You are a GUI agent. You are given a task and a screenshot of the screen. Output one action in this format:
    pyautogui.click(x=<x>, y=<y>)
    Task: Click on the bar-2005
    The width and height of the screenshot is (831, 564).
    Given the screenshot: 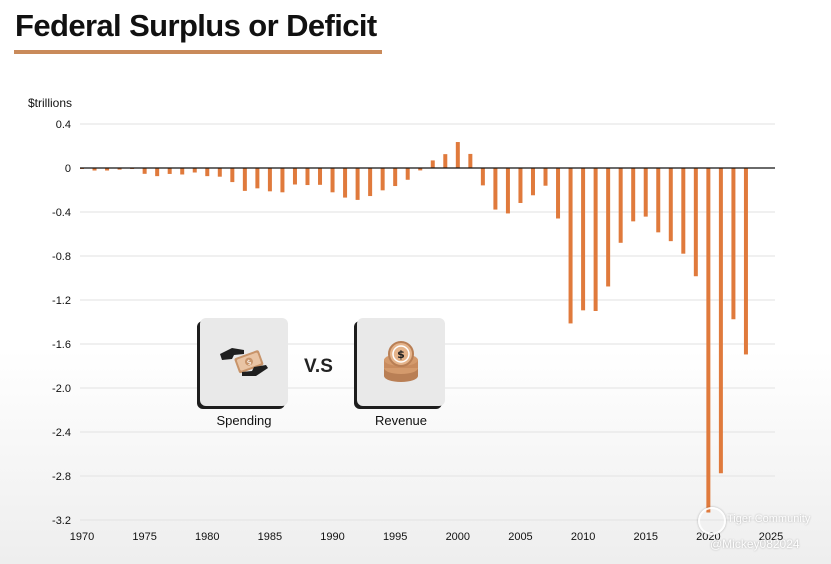 What is the action you would take?
    pyautogui.click(x=520, y=185)
    